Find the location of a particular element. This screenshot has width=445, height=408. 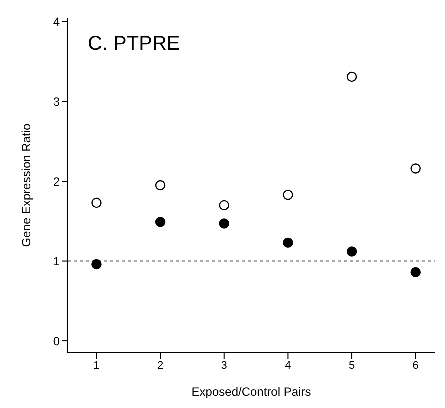

y-tick-label: 4 is located at coordinates (56, 22).